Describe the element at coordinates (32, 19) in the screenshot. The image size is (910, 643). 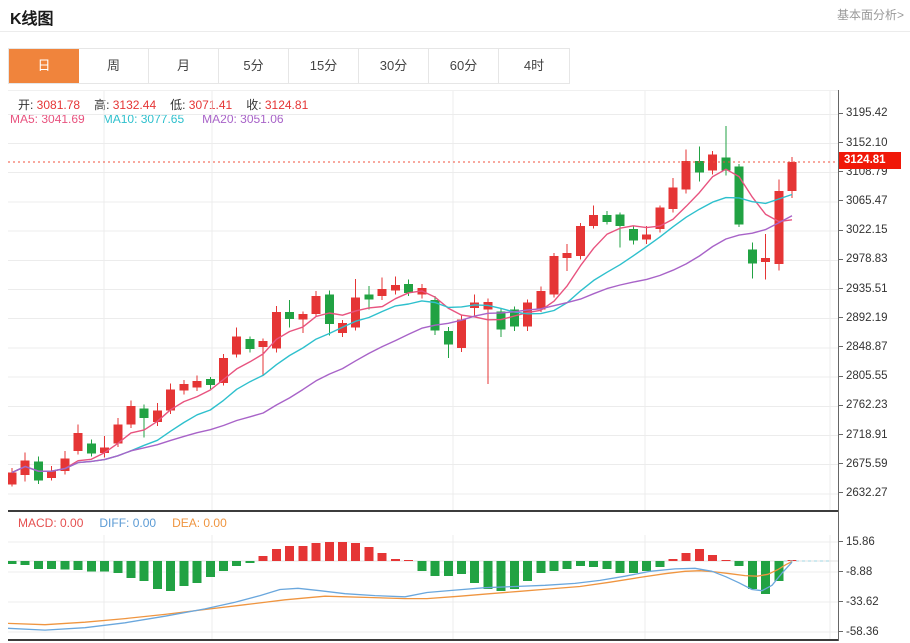
I see `page-title: K线图` at that location.